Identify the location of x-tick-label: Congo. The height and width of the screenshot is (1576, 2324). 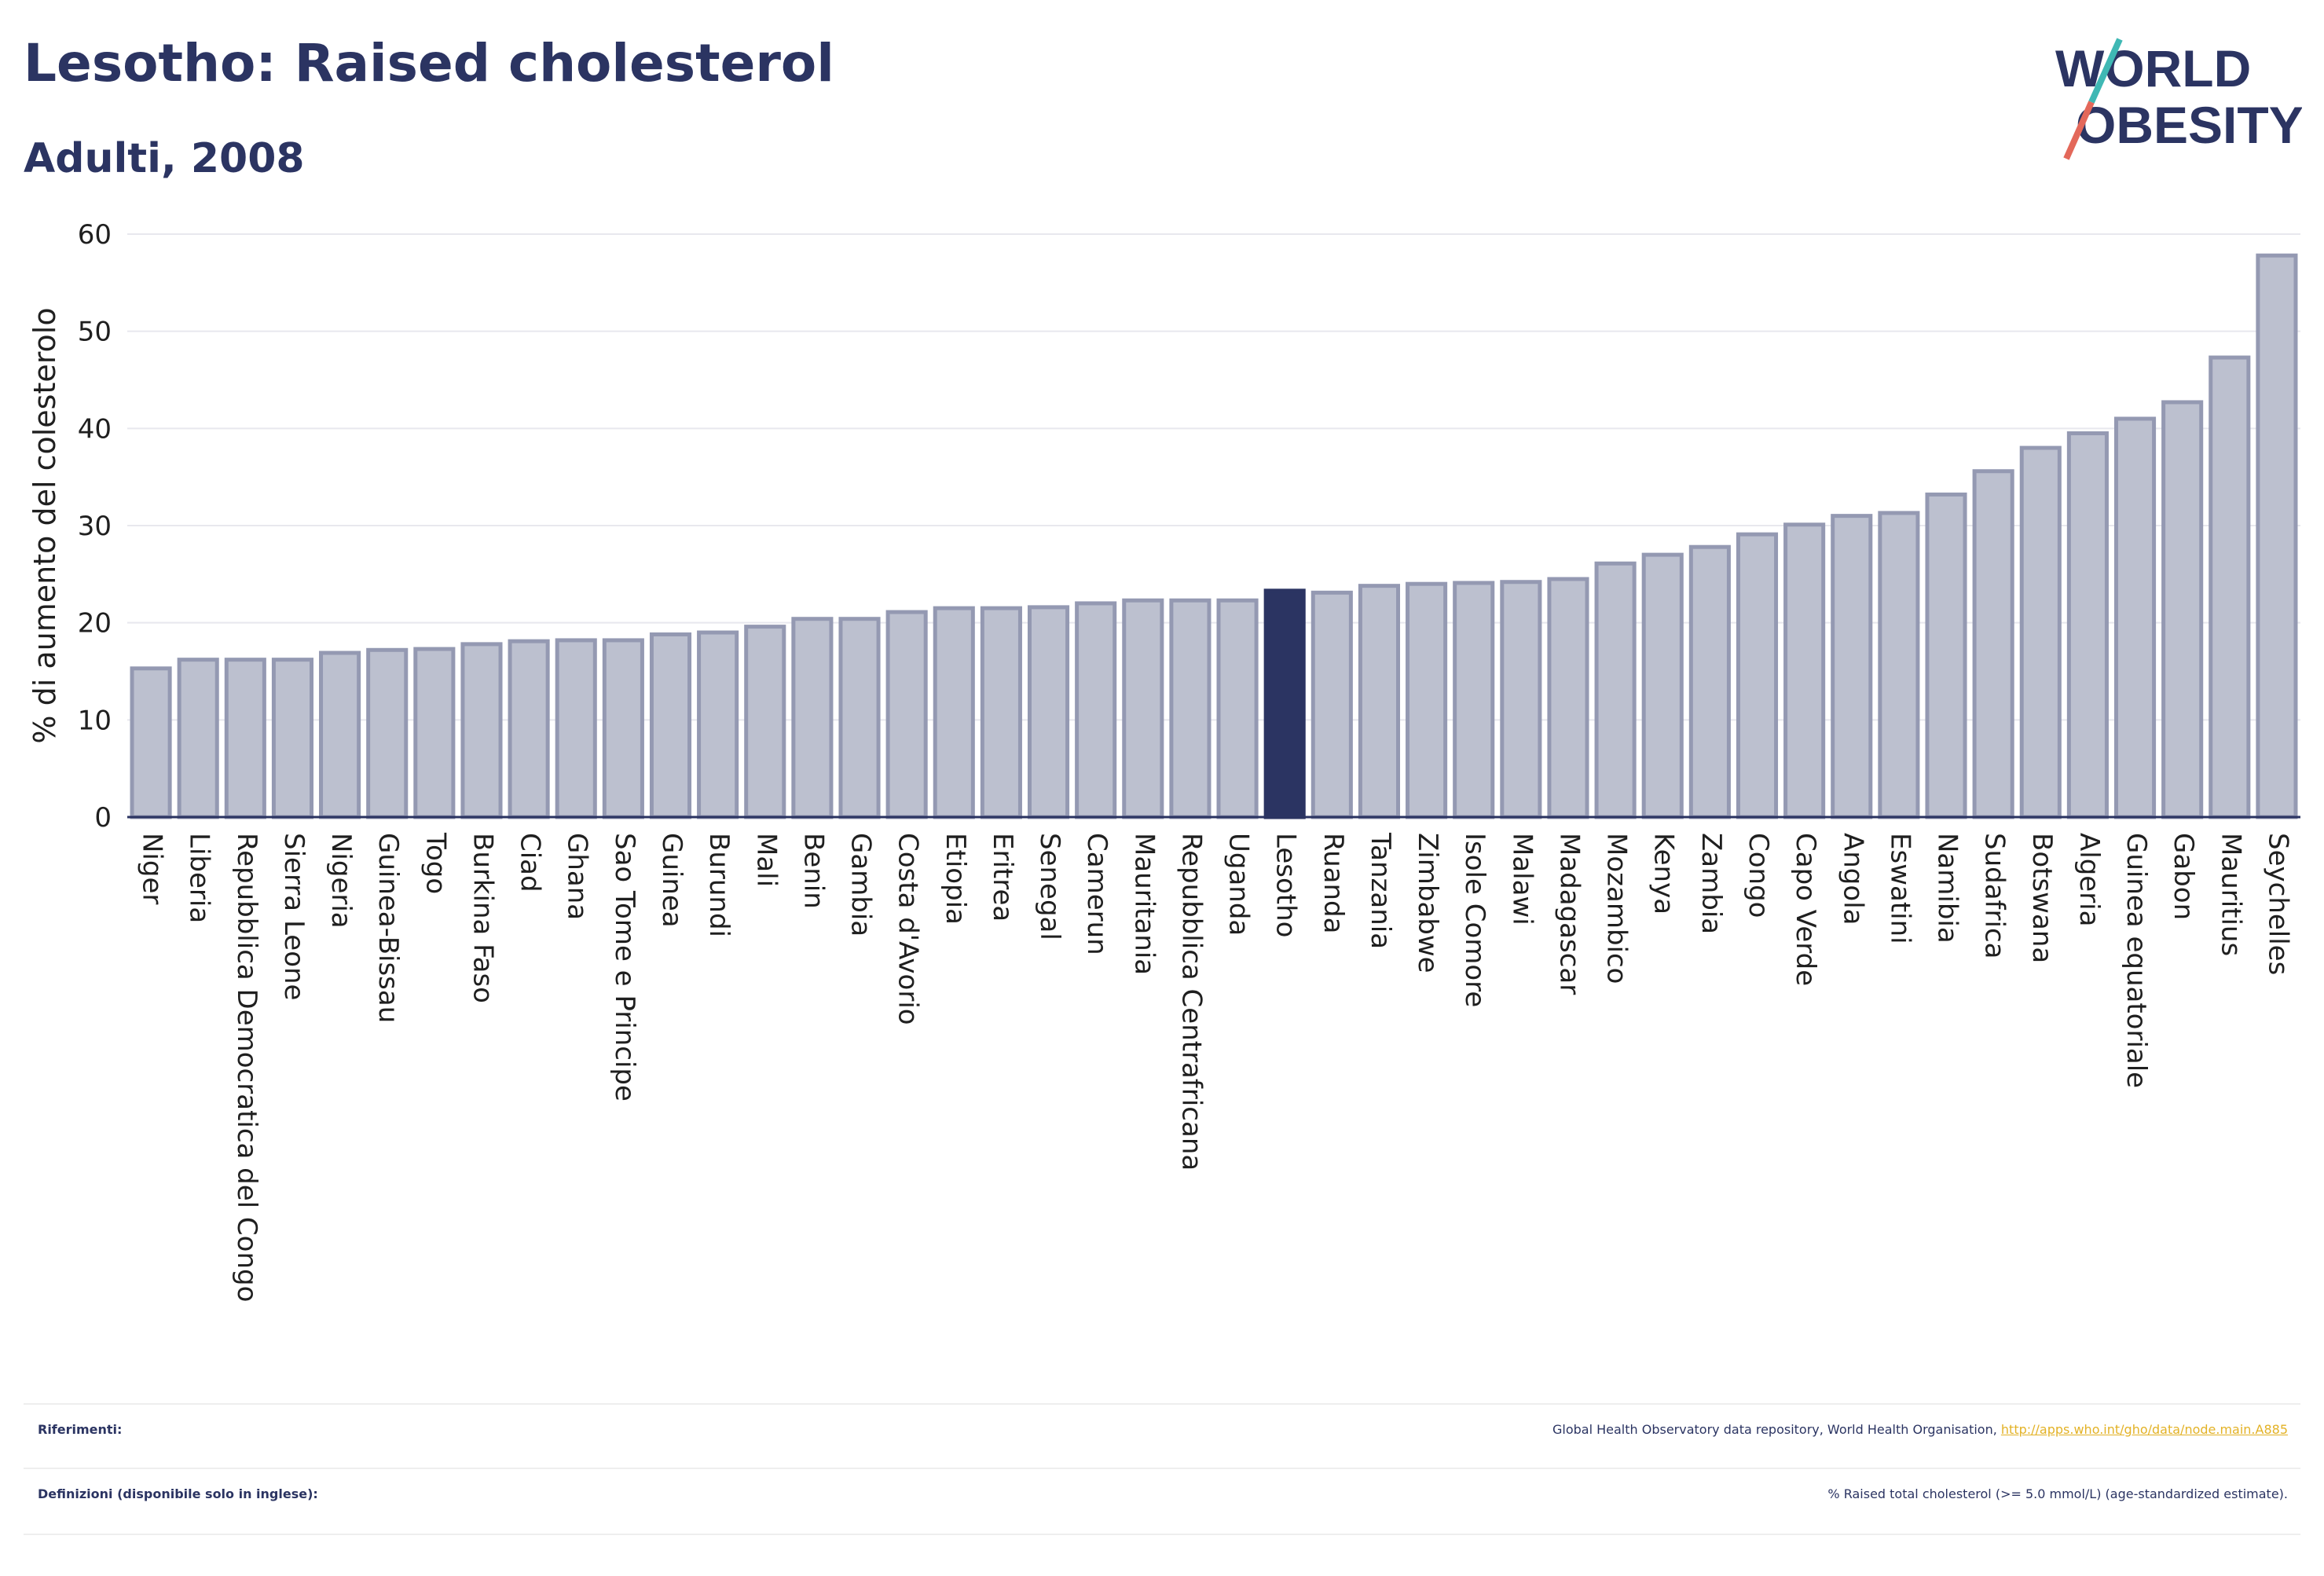
(1758, 875).